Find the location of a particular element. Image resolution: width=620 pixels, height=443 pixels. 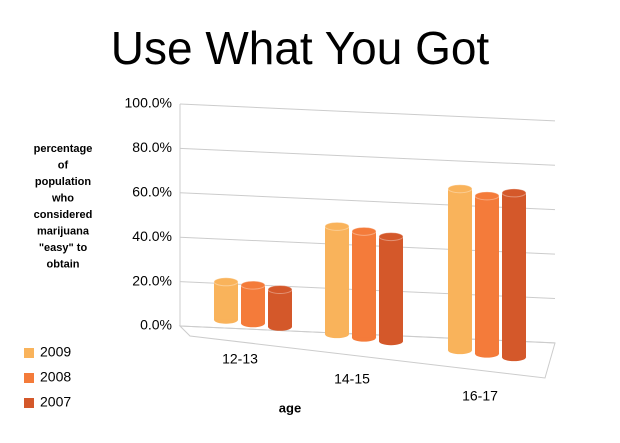

y-axis-label: population is located at coordinates (63, 182).